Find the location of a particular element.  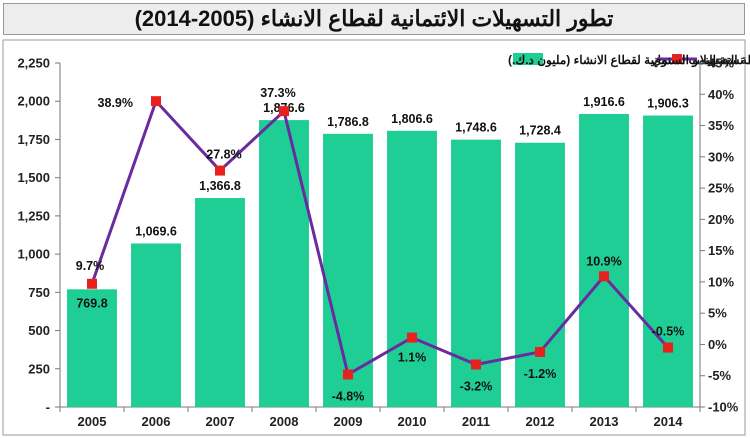

bar-value-label: 1,786.8 is located at coordinates (348, 122).